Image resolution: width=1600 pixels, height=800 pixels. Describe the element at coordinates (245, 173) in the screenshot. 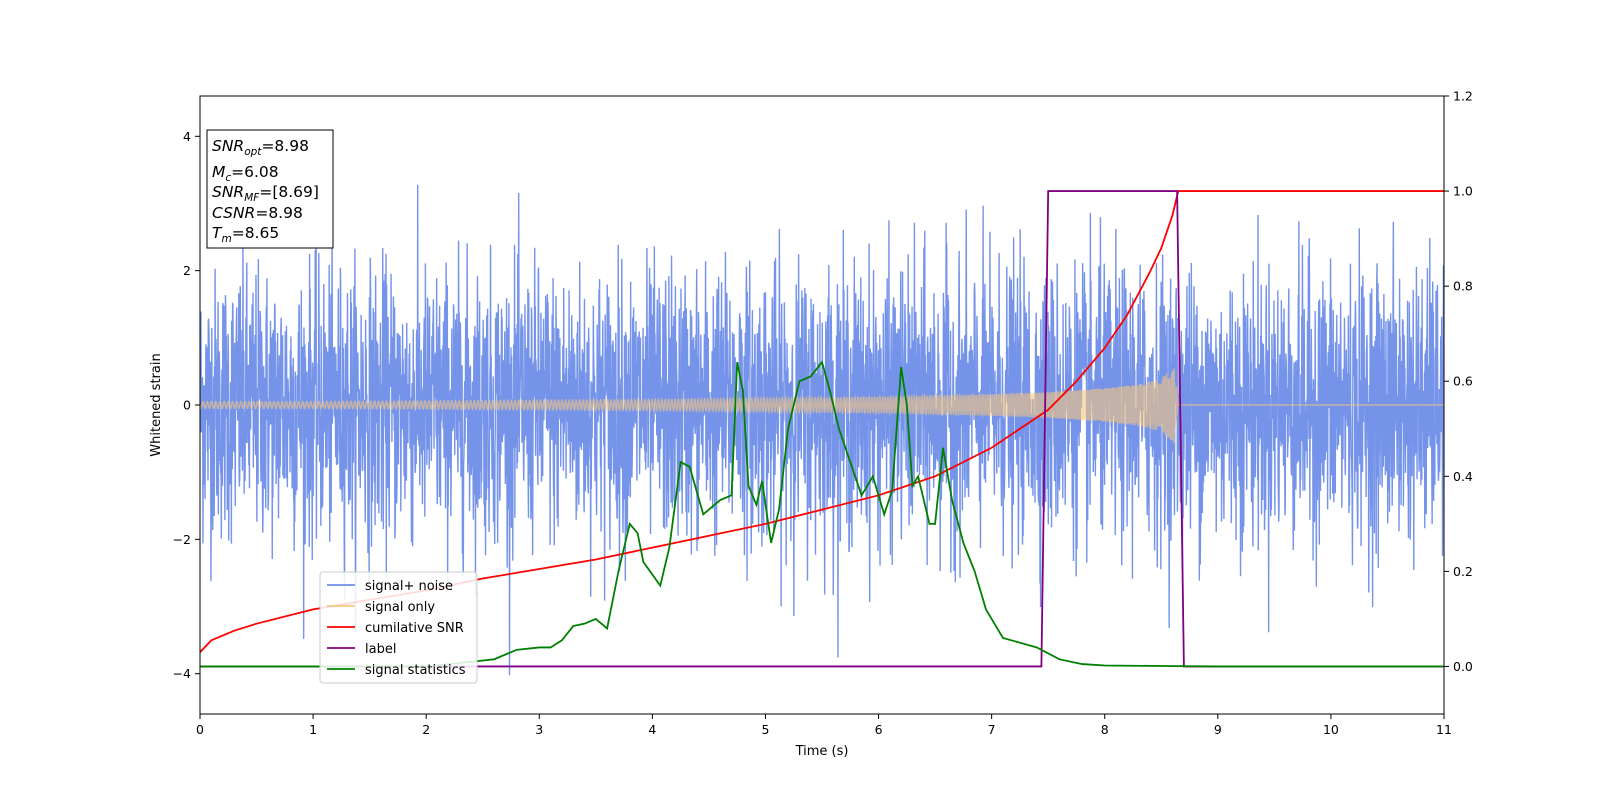

I see `annotation-mc: Mc=6.08` at that location.